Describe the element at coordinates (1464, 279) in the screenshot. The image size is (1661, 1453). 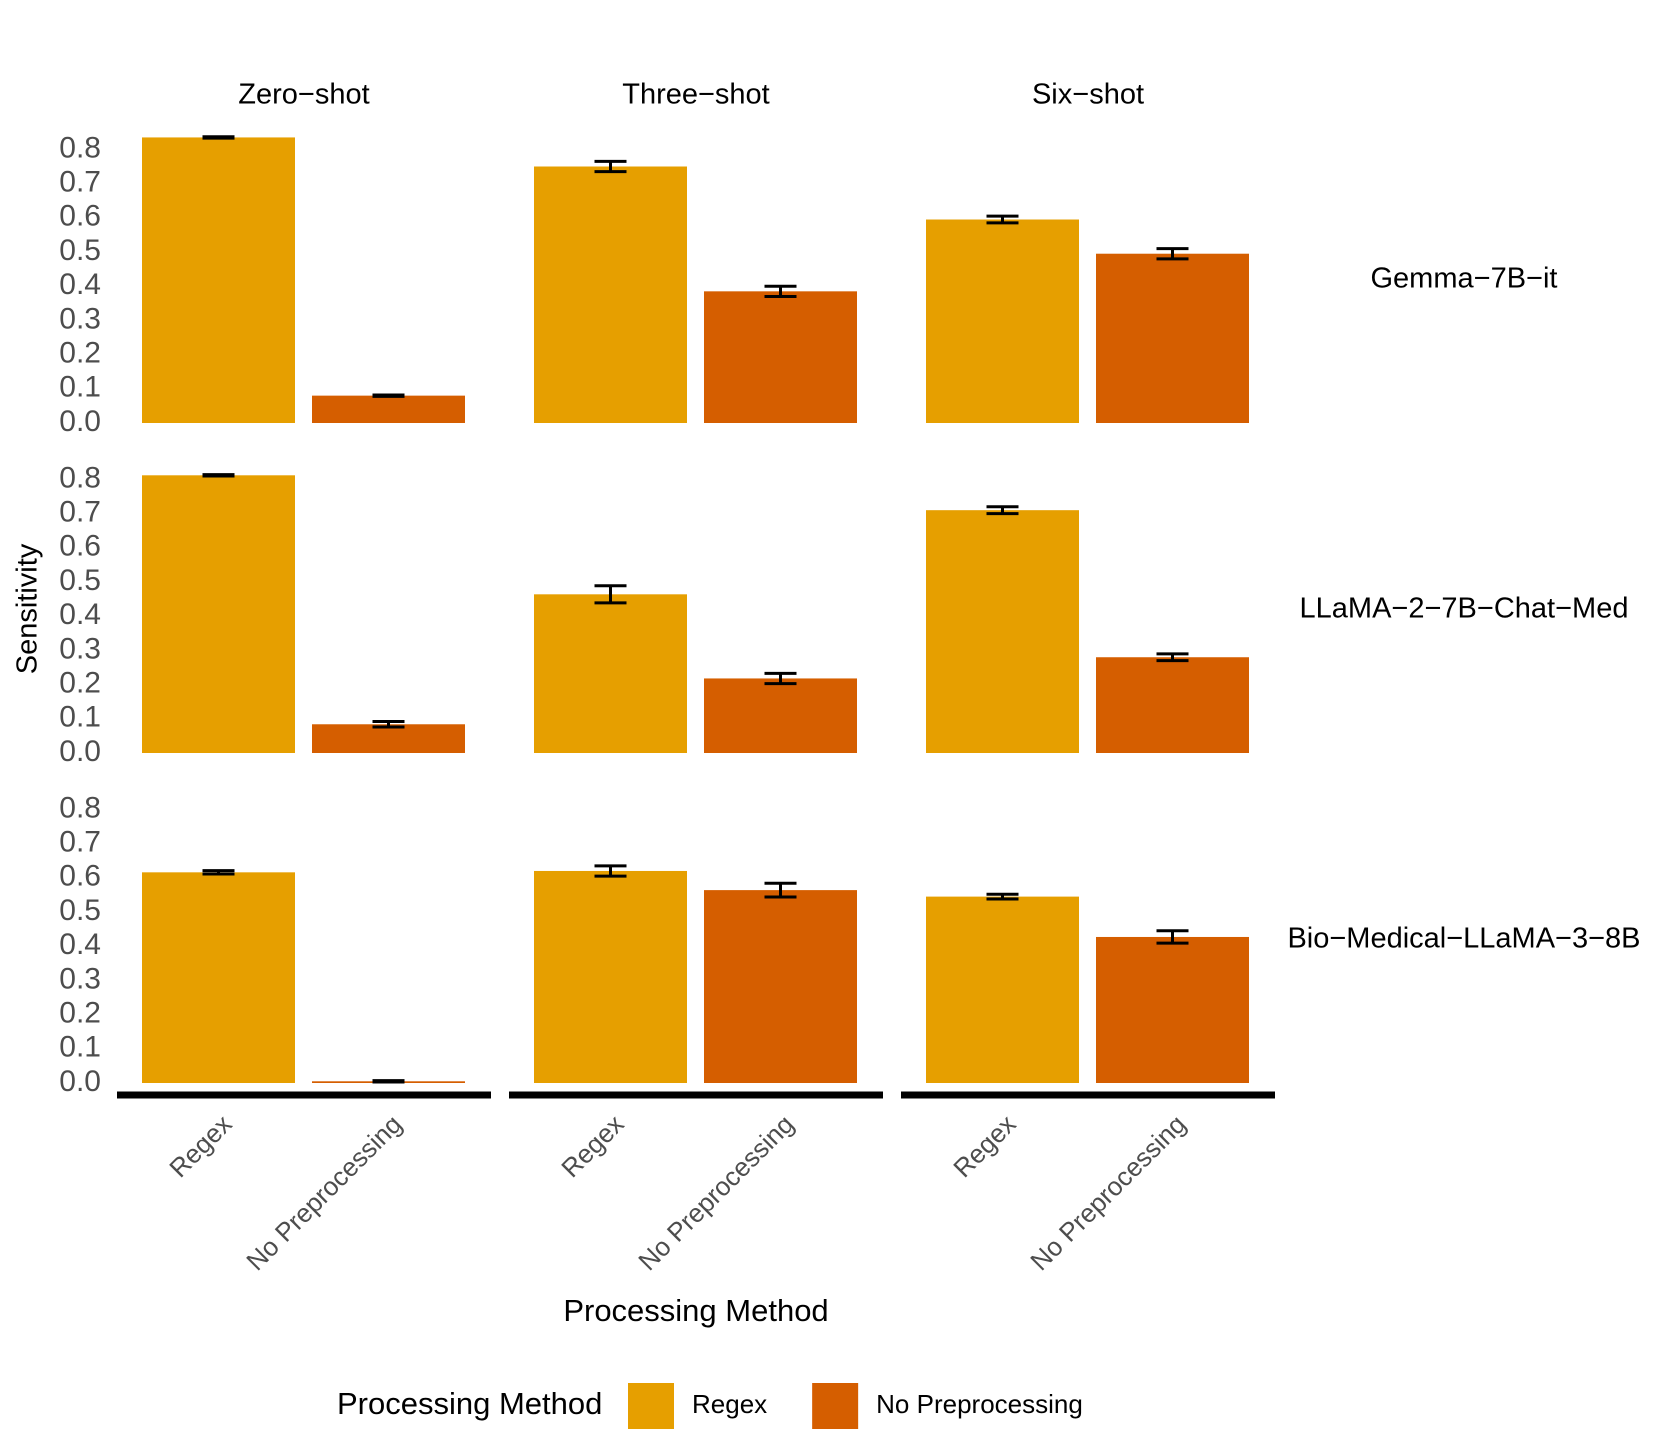
I see `facet-row-title: Gemma−7B−it` at that location.